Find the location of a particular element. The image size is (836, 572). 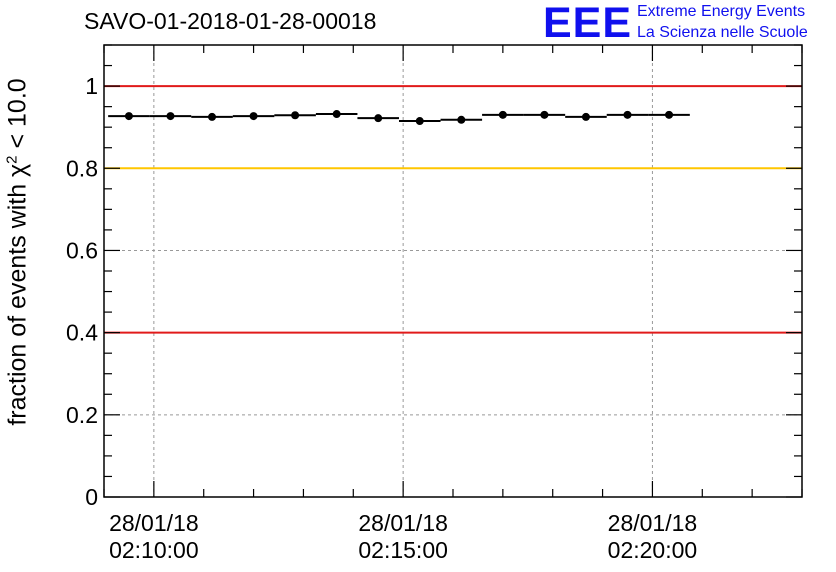

y-tick-label: 1 is located at coordinates (91, 86).